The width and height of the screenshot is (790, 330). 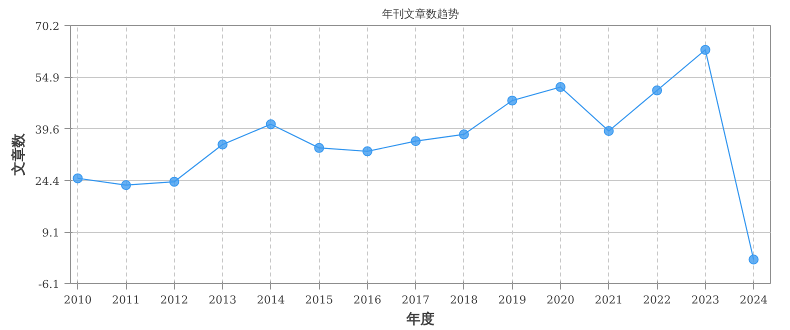 I want to click on y-tick-label: 54.9, so click(x=47, y=78).